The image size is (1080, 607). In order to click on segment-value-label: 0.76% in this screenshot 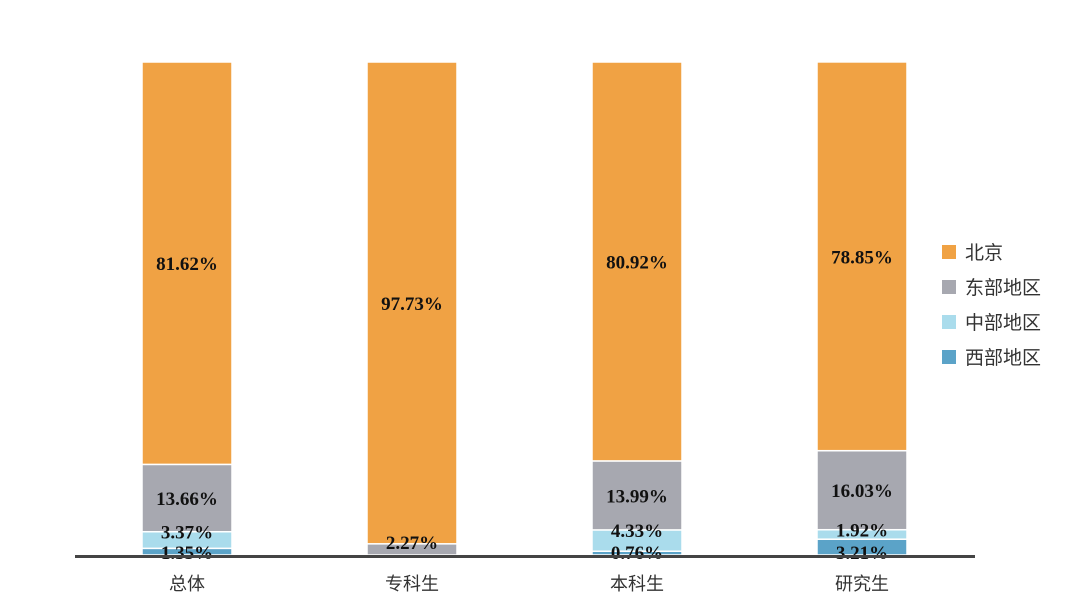, I will do `click(637, 553)`.